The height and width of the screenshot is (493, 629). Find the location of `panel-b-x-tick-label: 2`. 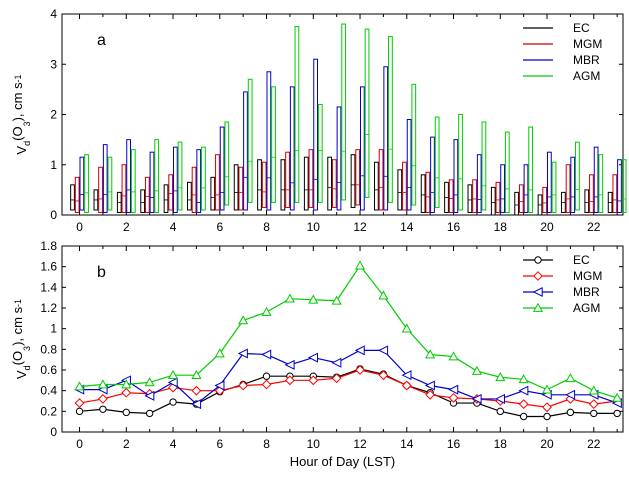

panel-b-x-tick-label: 2 is located at coordinates (126, 444).